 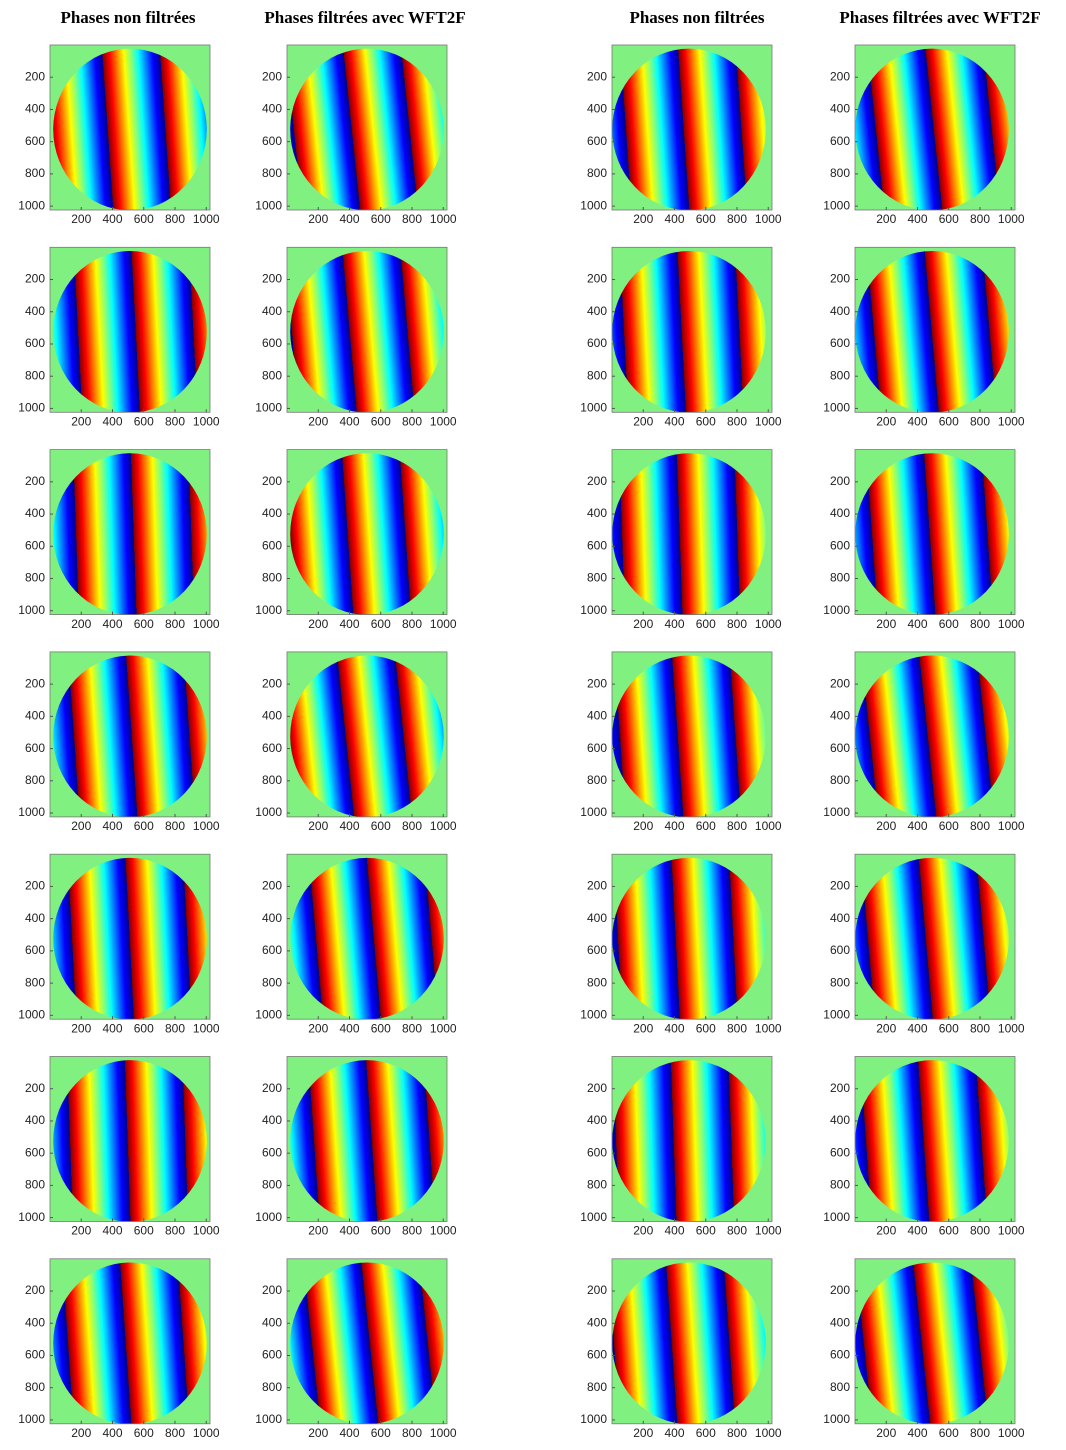 What do you see at coordinates (127, 17) in the screenshot?
I see `column-title: Phases non filtrées` at bounding box center [127, 17].